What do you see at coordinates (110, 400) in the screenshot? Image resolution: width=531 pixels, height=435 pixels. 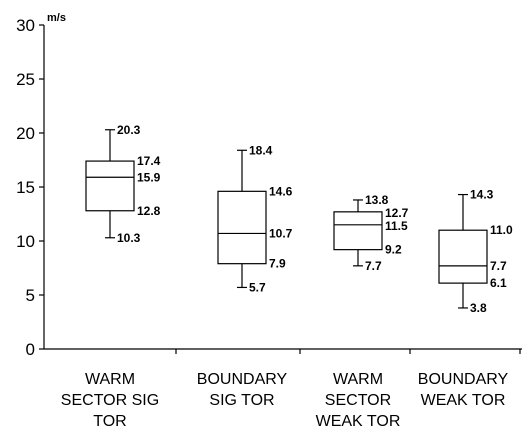 I see `category-label: SECTOR SIG` at bounding box center [110, 400].